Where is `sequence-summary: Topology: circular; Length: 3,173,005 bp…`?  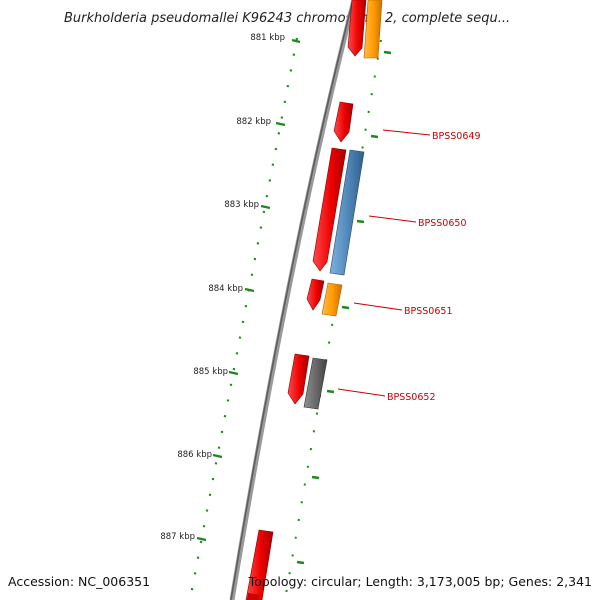
sequence-summary: Topology: circular; Length: 3,173,005 bp… is located at coordinates (420, 581).